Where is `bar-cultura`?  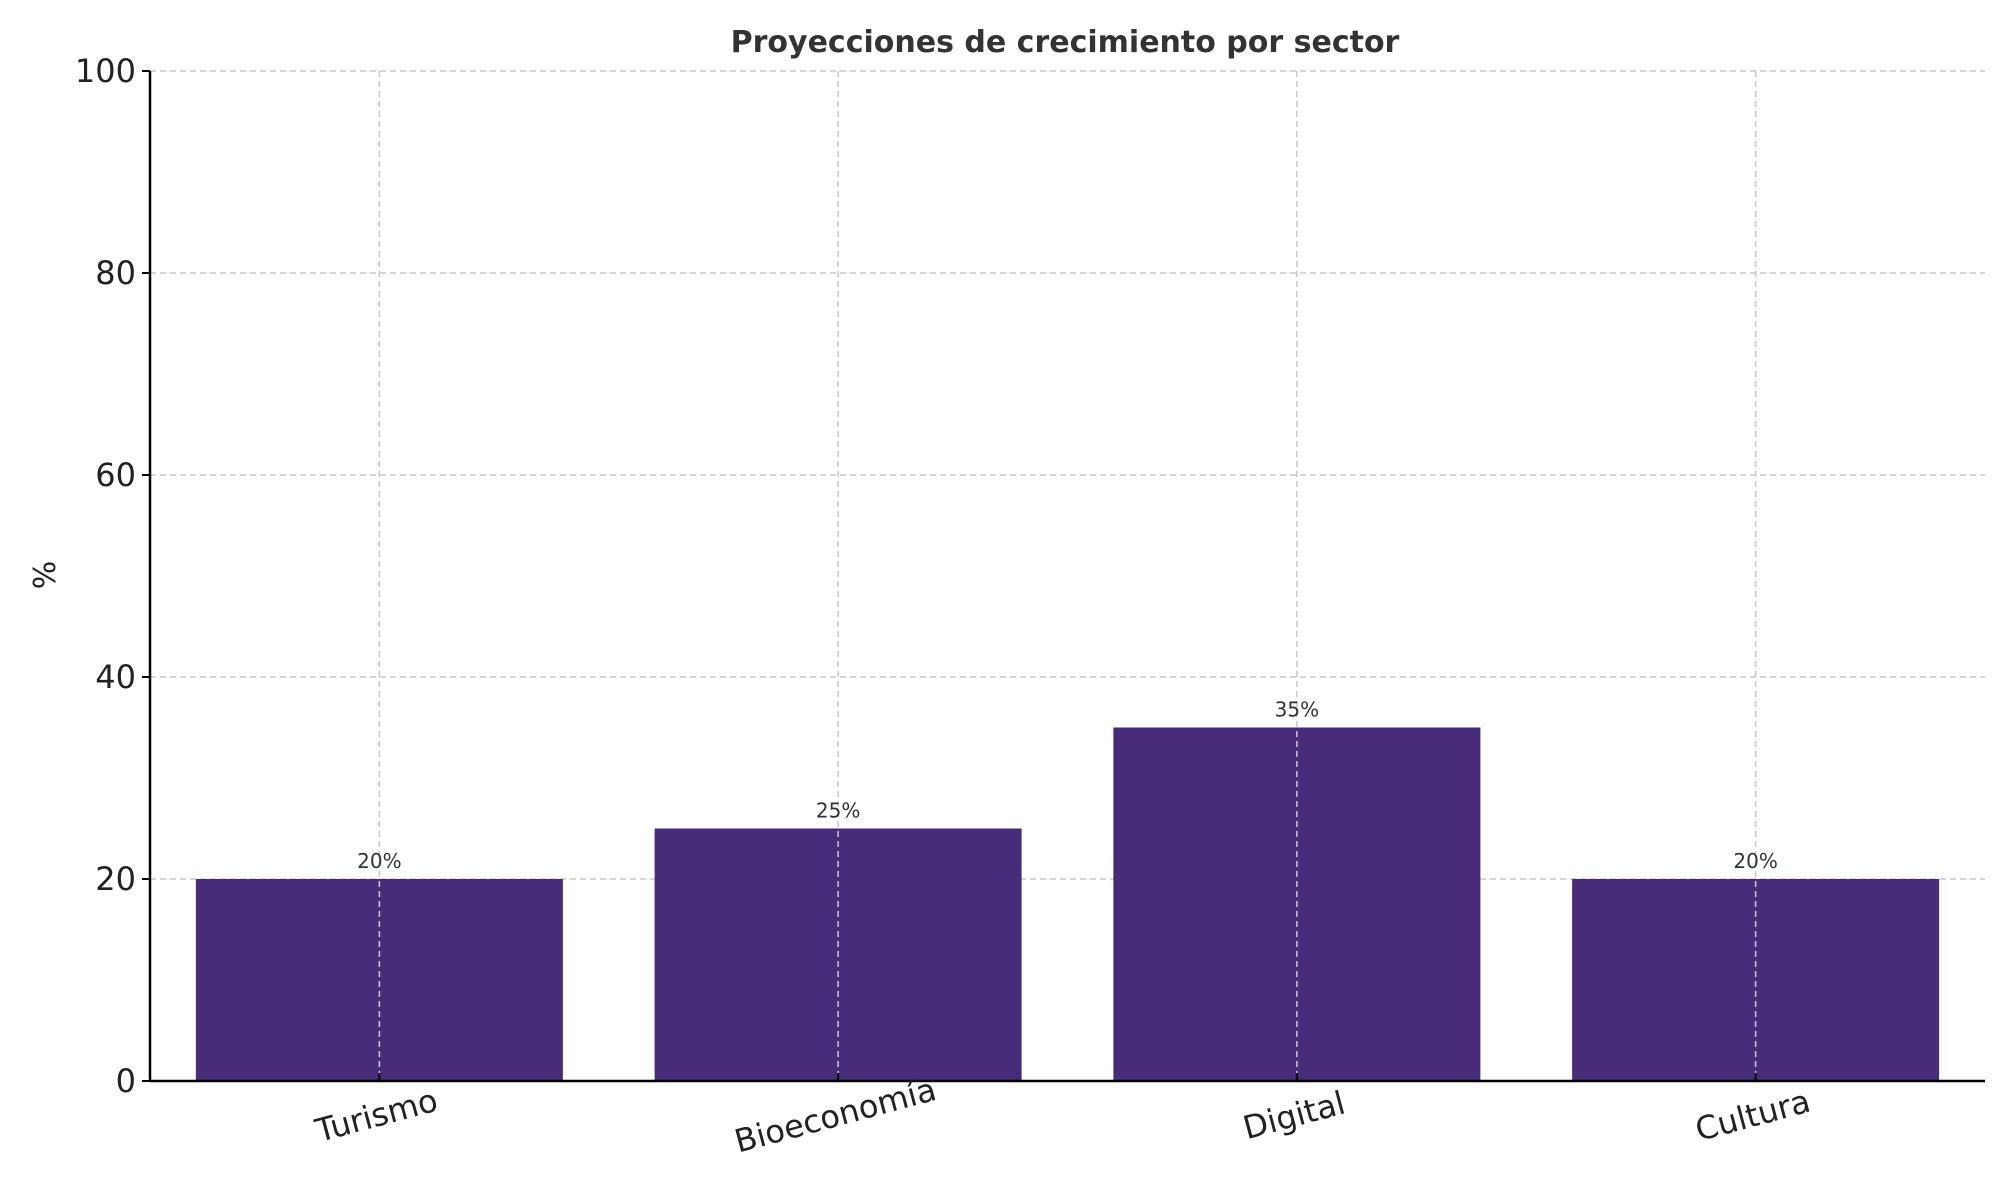 bar-cultura is located at coordinates (1756, 980).